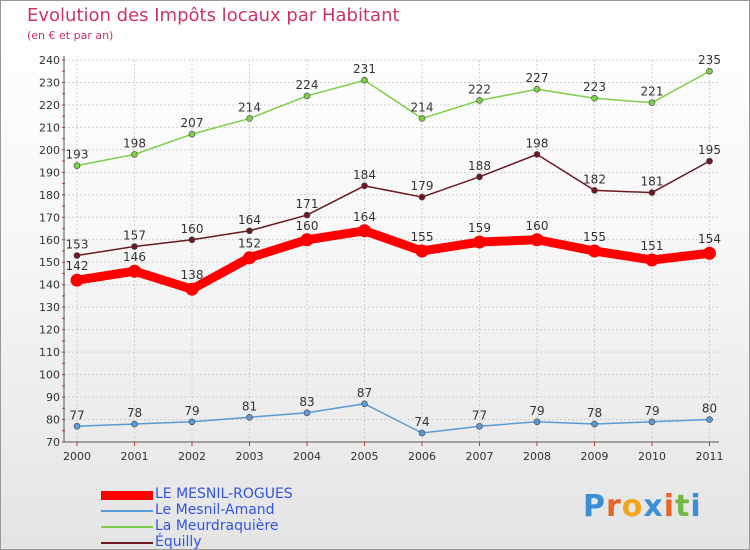 The width and height of the screenshot is (750, 550). What do you see at coordinates (365, 456) in the screenshot?
I see `x-tick-label: 2005` at bounding box center [365, 456].